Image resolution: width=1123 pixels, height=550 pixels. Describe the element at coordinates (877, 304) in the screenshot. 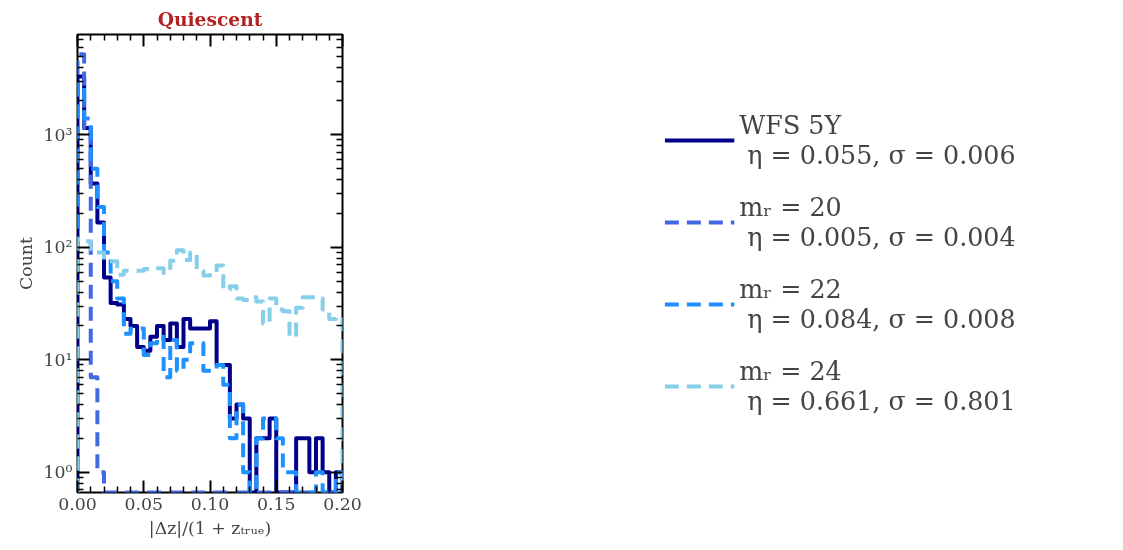

I see `legend-label: mᵣ = 22 η = 0.084, σ = 0.008` at that location.